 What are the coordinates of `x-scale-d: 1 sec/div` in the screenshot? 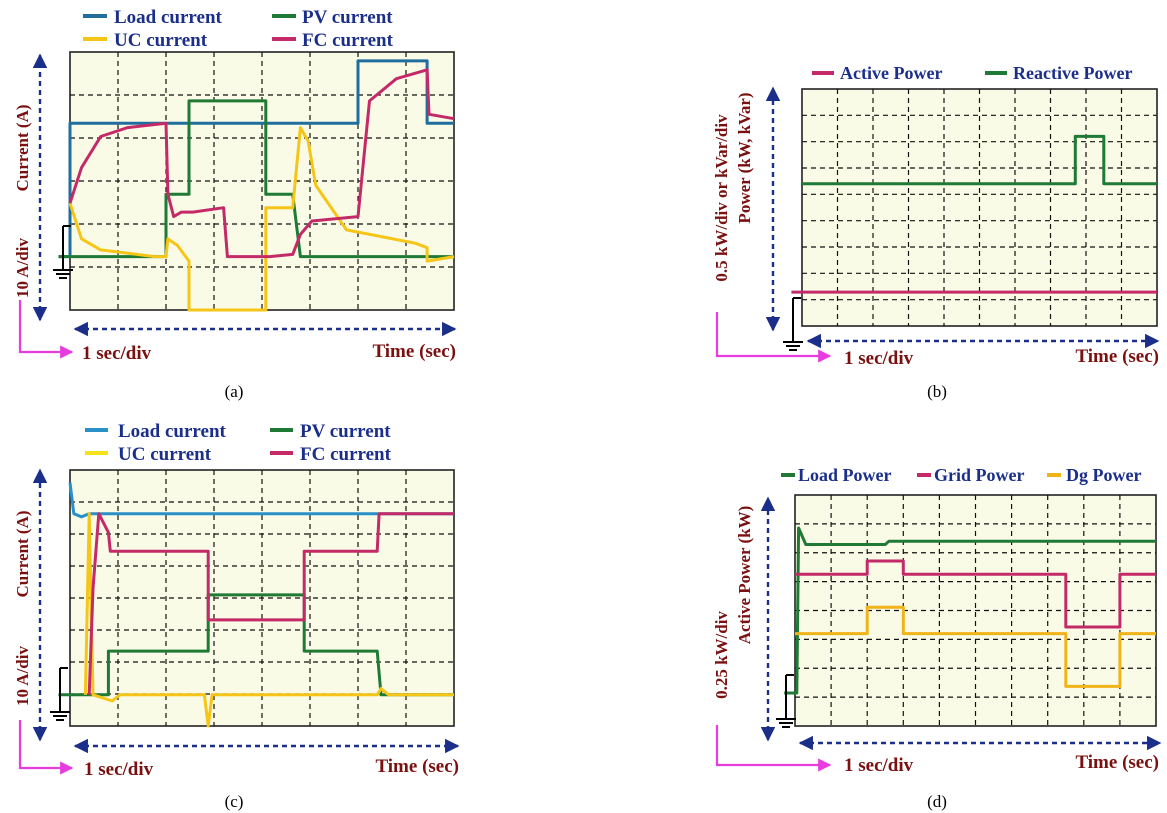 It's located at (879, 765).